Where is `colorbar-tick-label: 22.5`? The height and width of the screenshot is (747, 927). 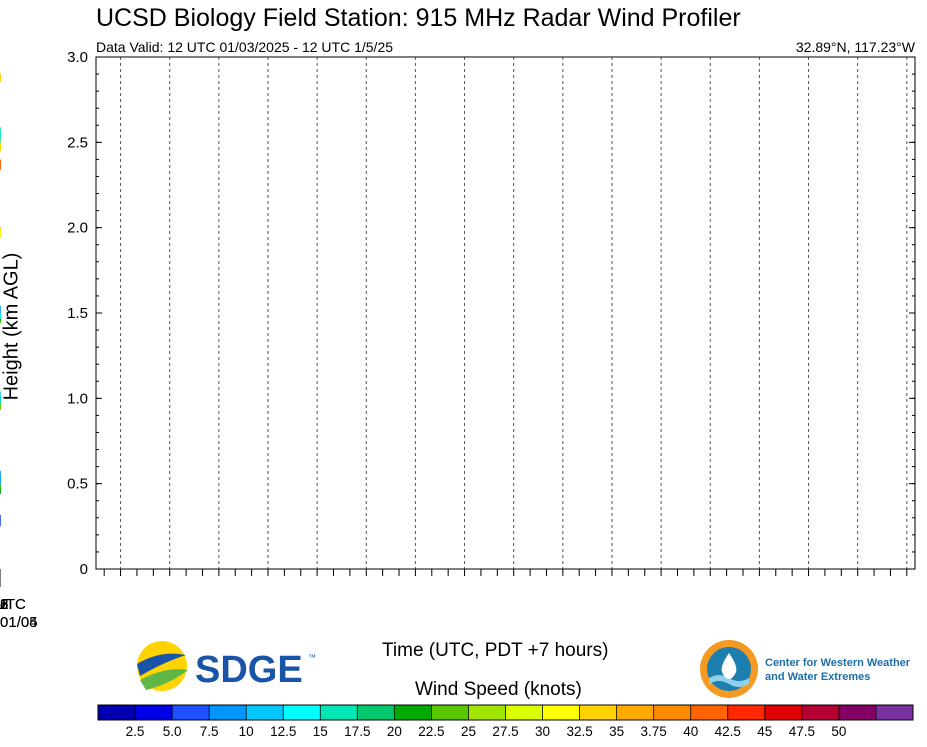
colorbar-tick-label: 22.5 is located at coordinates (431, 731).